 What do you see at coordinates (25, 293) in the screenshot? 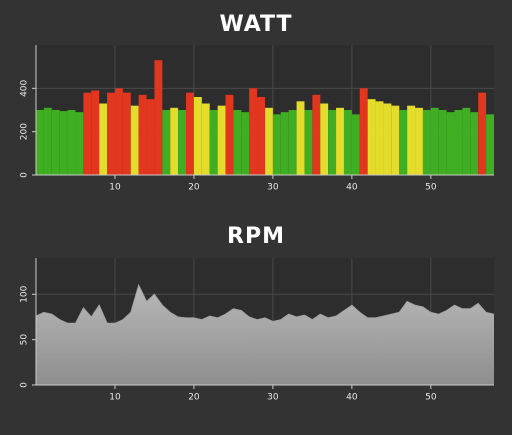
I see `y-tick-label: 100` at bounding box center [25, 293].